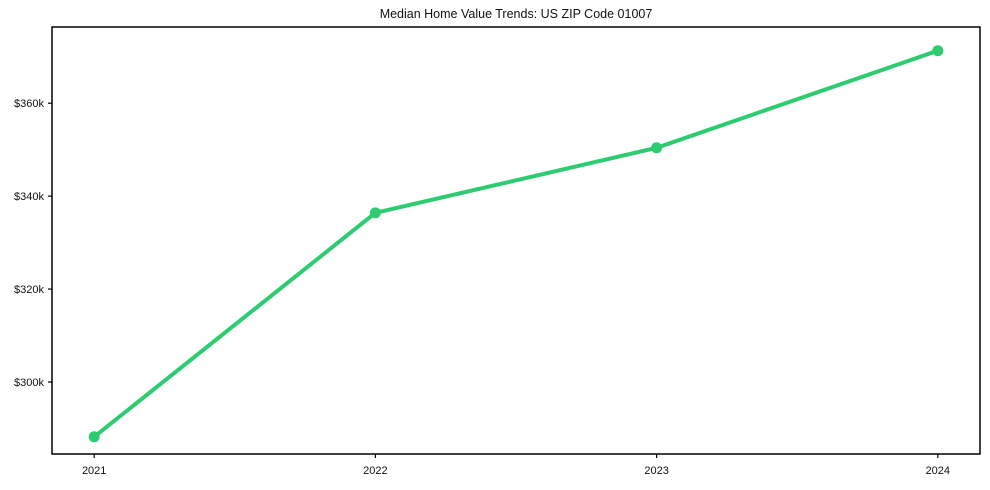 The height and width of the screenshot is (490, 990). What do you see at coordinates (94, 471) in the screenshot?
I see `x-tick-label: 2021` at bounding box center [94, 471].